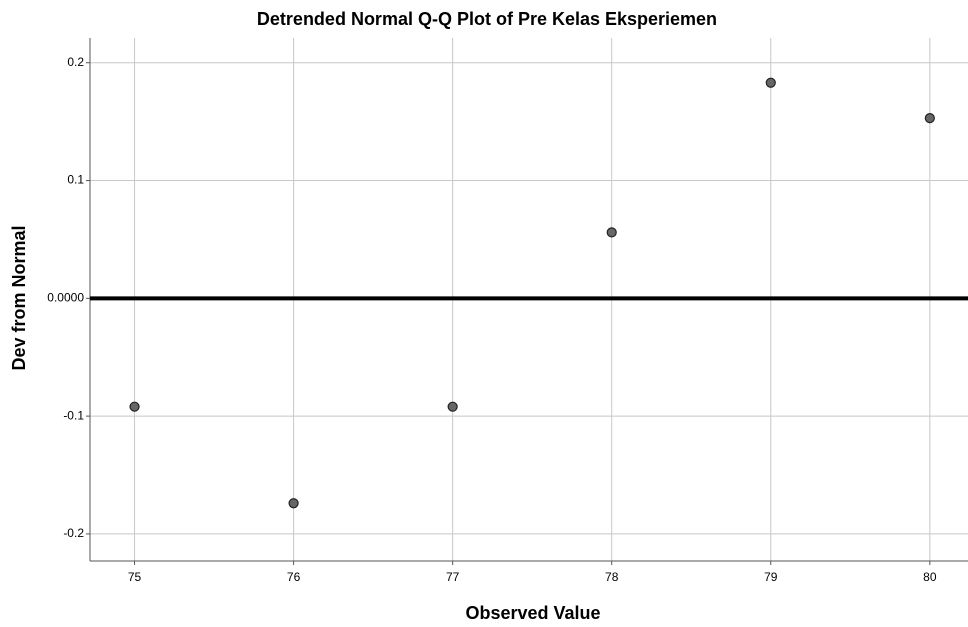 The image size is (968, 627). I want to click on x-tick-label: 80, so click(930, 577).